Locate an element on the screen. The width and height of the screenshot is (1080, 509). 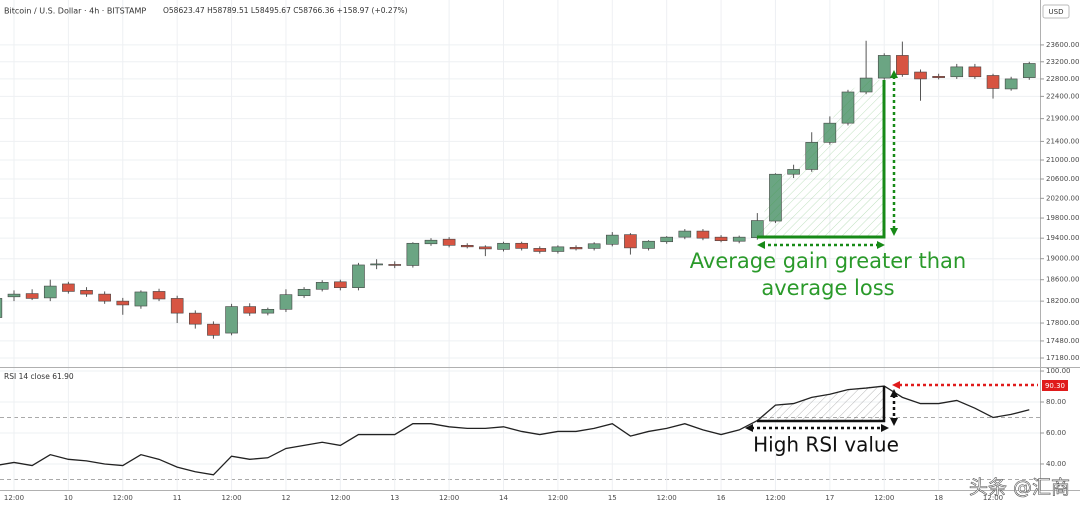
watermark: 头条 @汇商 is located at coordinates (1019, 488).